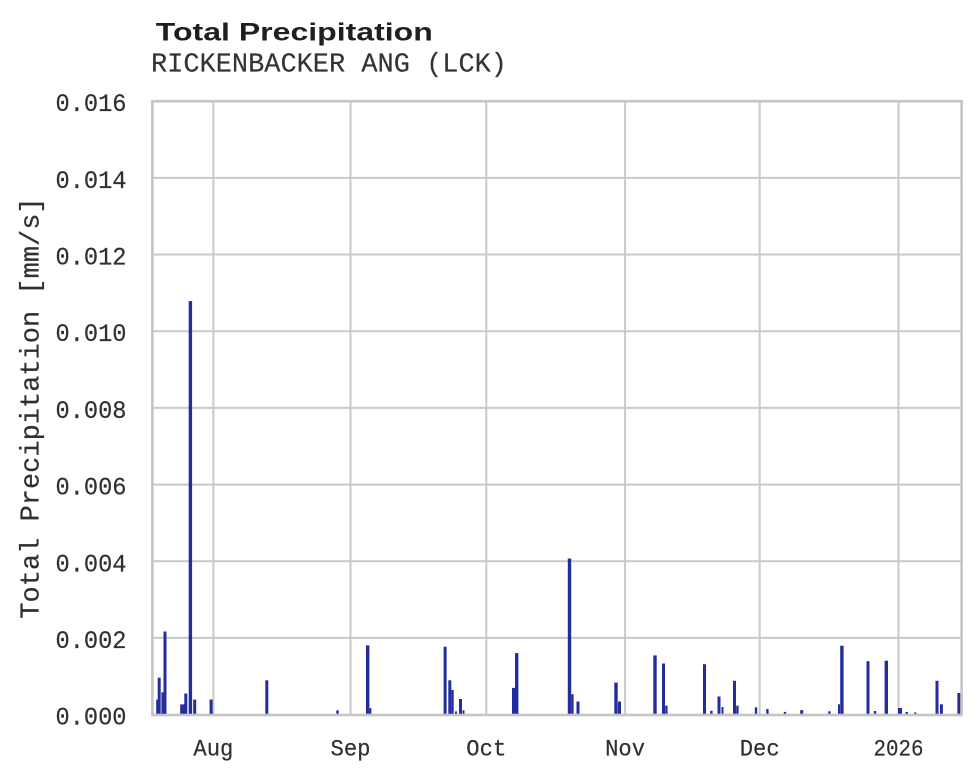 The image size is (980, 780). Describe the element at coordinates (899, 750) in the screenshot. I see `svg-text: 2026` at that location.